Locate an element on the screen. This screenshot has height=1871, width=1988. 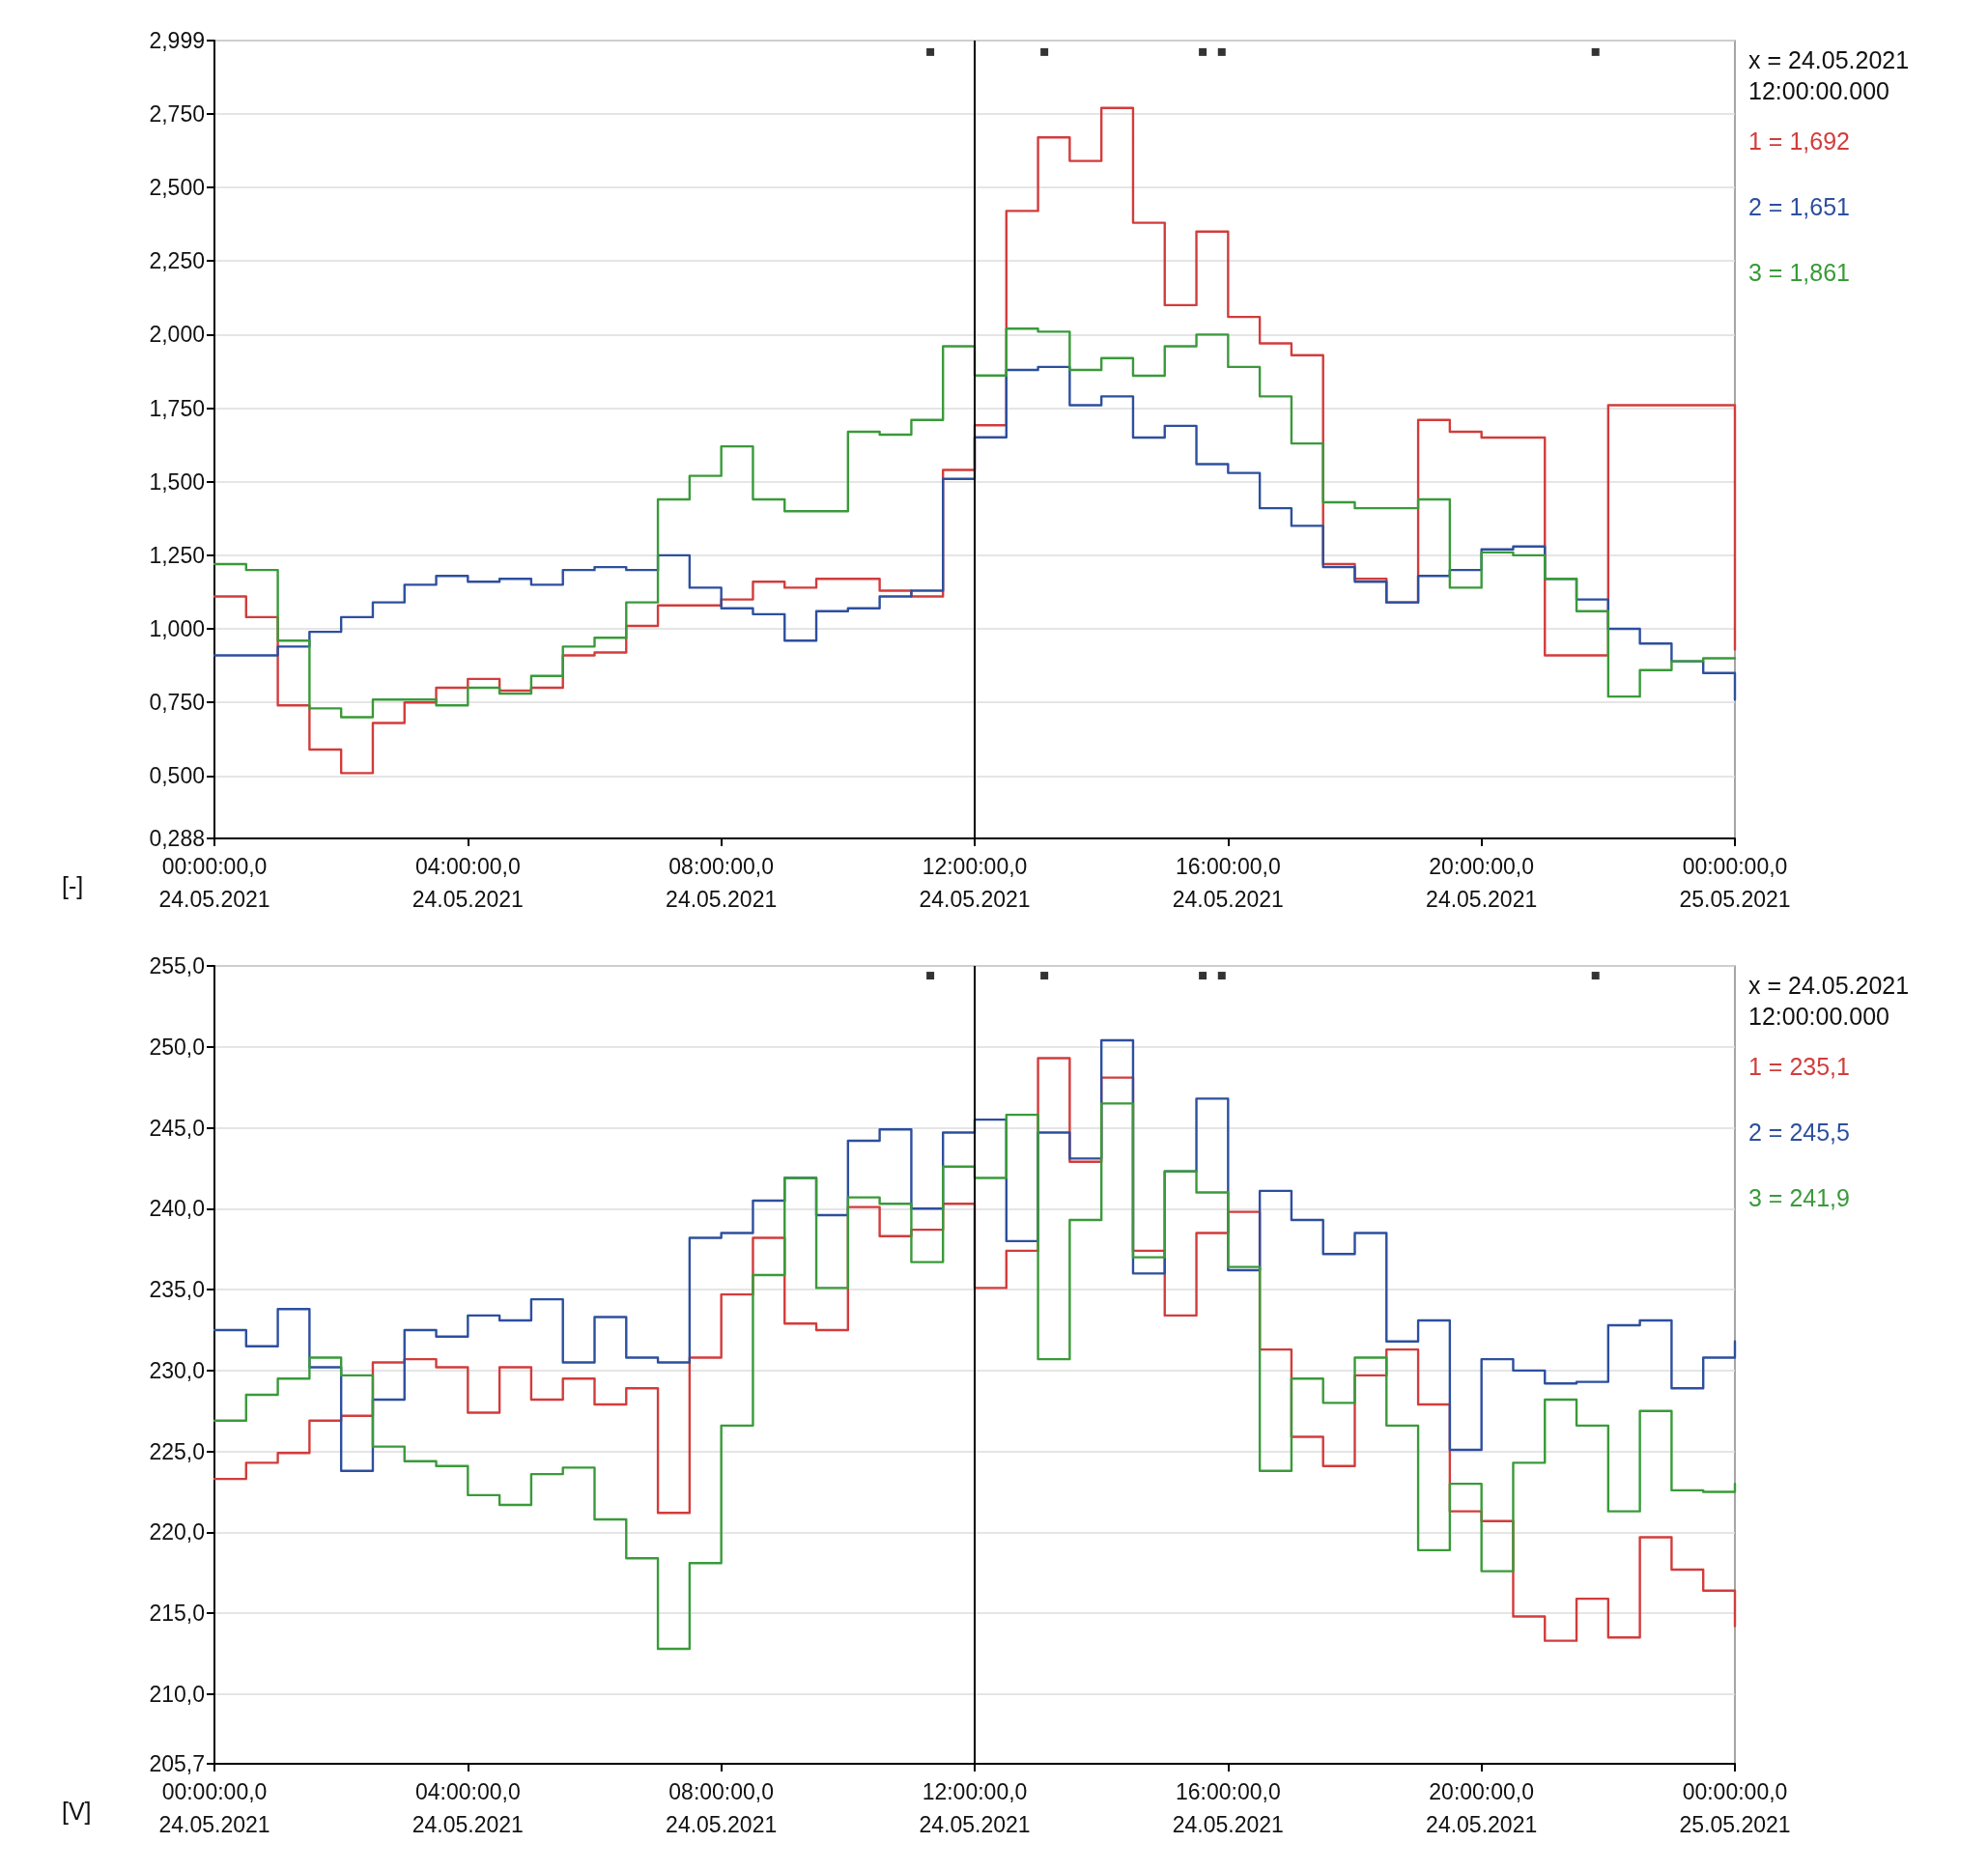
y-tick-label: 215,0 is located at coordinates (177, 1614).